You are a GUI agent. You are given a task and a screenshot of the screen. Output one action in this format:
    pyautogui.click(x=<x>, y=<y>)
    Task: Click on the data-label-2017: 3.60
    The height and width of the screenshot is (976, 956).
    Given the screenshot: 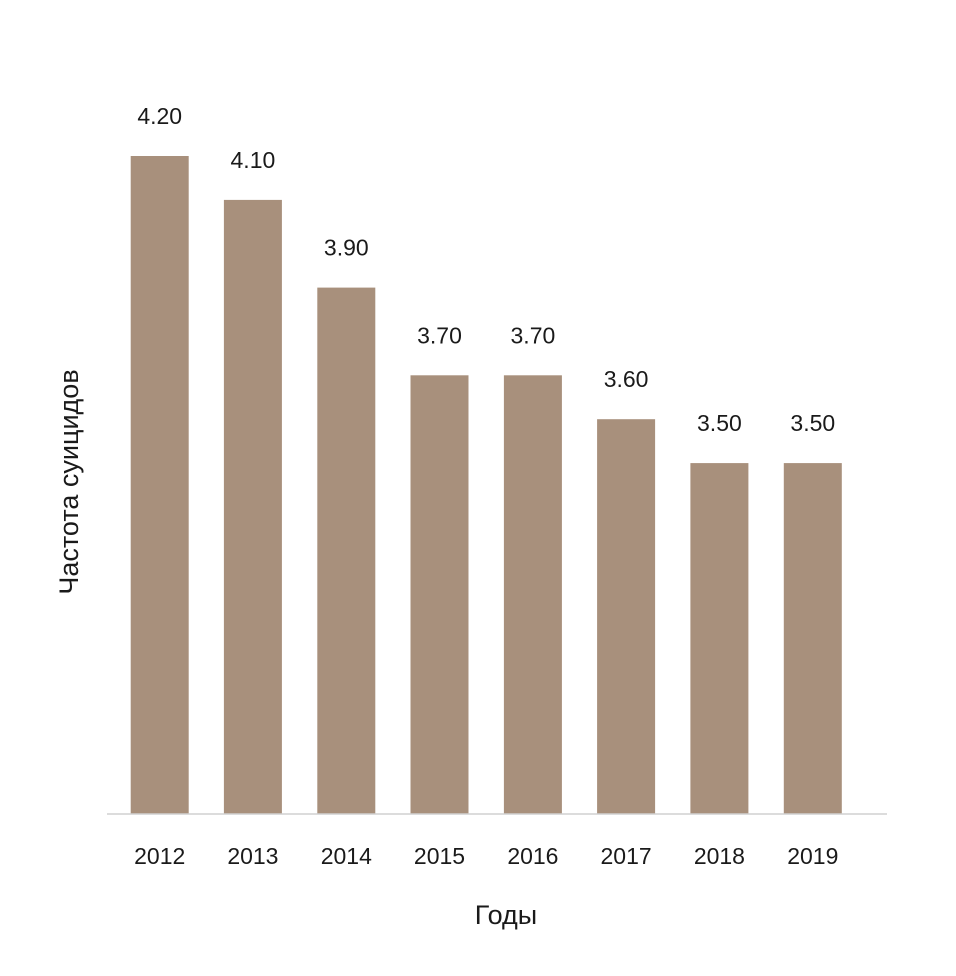 What is the action you would take?
    pyautogui.click(x=626, y=379)
    